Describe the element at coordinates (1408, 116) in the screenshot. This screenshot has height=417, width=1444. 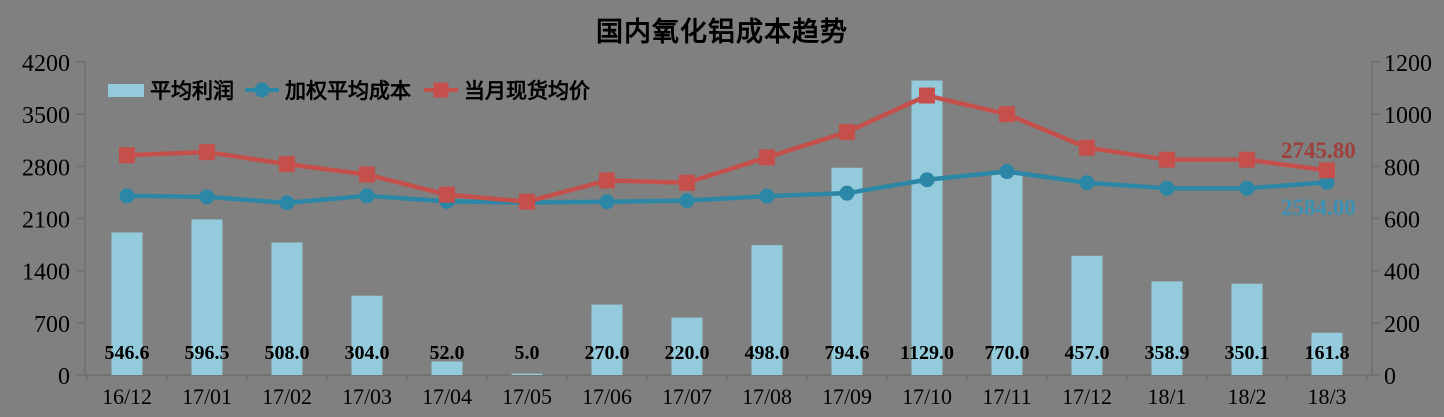
I see `right-axis-tick-label: 1000` at that location.